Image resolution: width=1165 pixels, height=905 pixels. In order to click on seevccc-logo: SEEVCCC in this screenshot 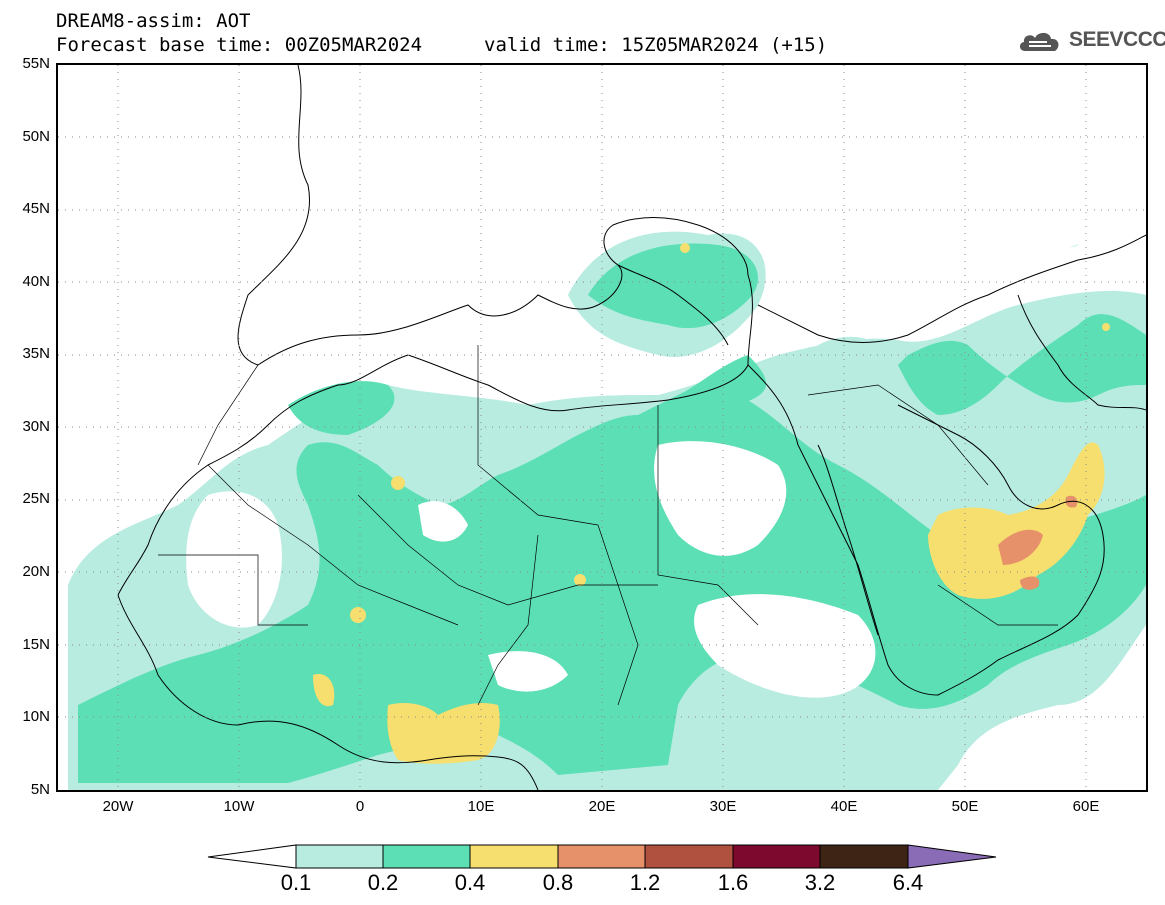, I will do `click(1091, 41)`.